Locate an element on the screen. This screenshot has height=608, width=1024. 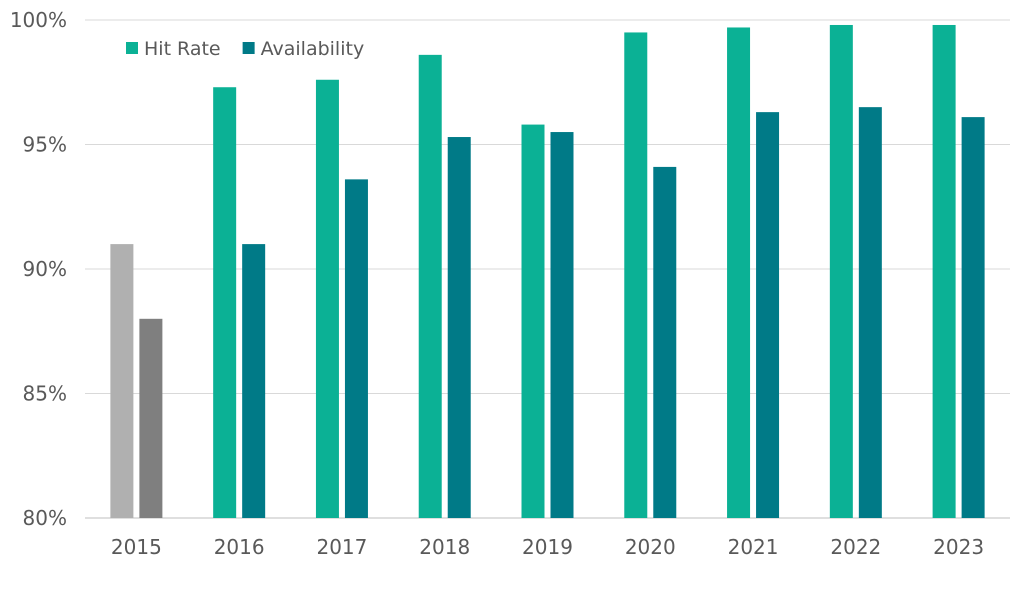
bar-availability-2023 is located at coordinates (973, 318).